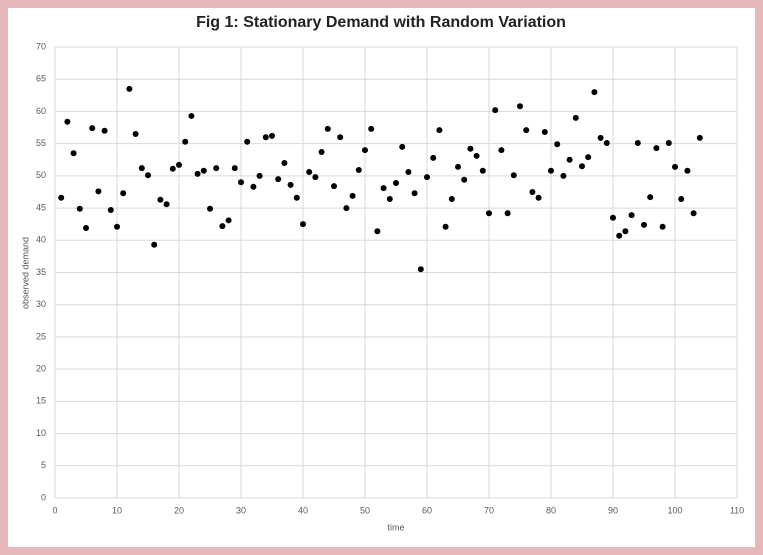 The image size is (763, 555). Describe the element at coordinates (41, 143) in the screenshot. I see `y-tick-label: 55` at that location.